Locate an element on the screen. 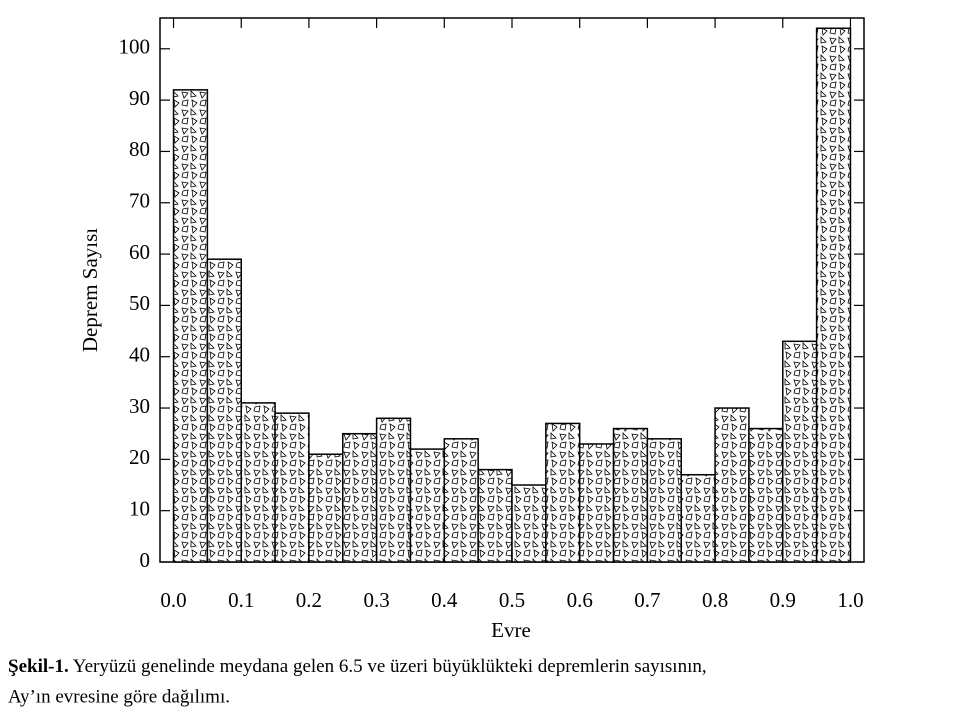 The image size is (968, 722). y-tick-label: 90 is located at coordinates (139, 98).